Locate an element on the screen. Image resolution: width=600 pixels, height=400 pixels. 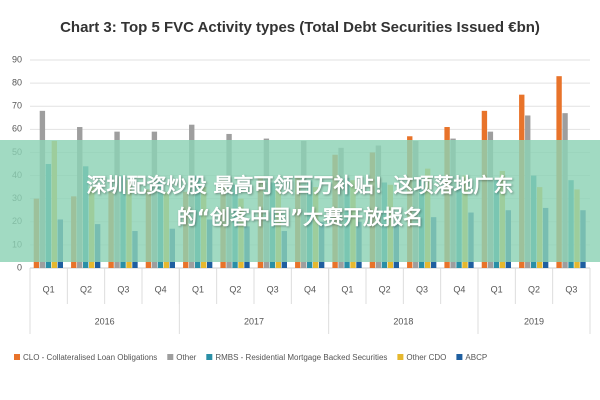
legend-label: Other CDO is located at coordinates (426, 357).